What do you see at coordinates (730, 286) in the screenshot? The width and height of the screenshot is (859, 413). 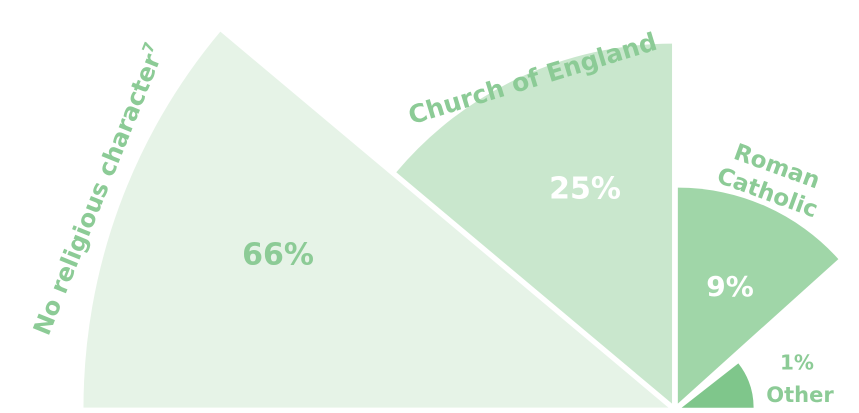 I see `value-label: 9%` at bounding box center [730, 286].